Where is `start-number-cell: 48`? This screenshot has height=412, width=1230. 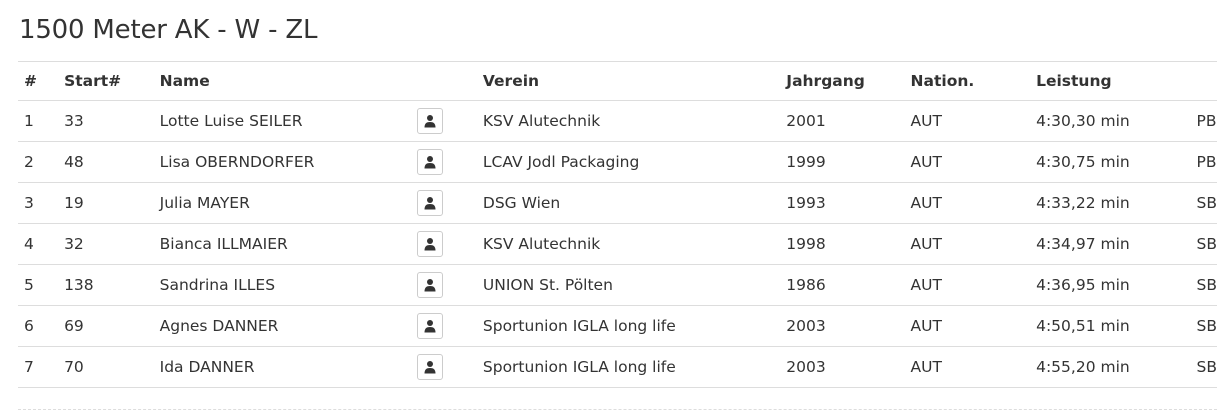 start-number-cell: 48 is located at coordinates (106, 162).